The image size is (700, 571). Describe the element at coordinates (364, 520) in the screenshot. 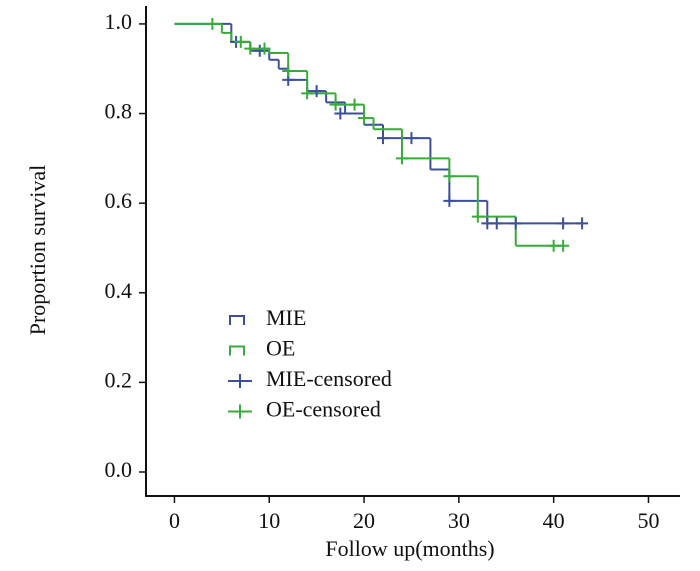

I see `x-tick-label: 20` at that location.